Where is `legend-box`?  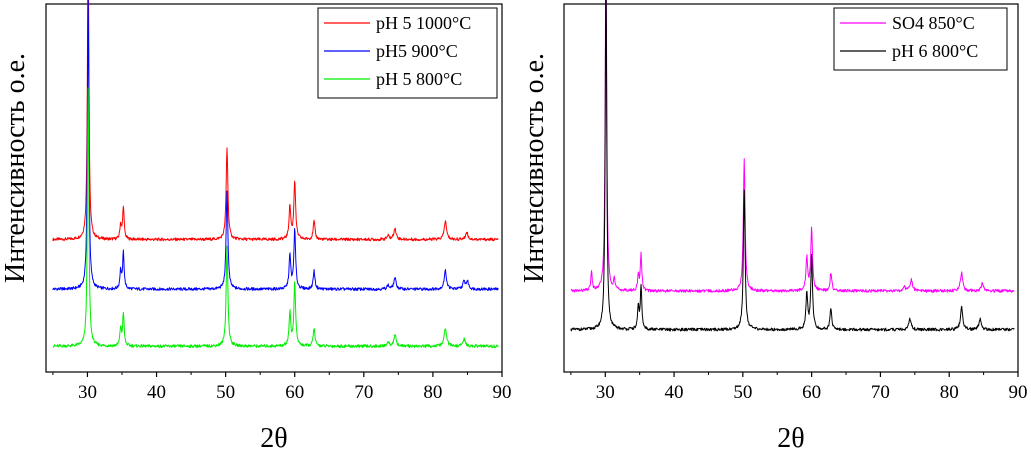
legend-box is located at coordinates (920, 39).